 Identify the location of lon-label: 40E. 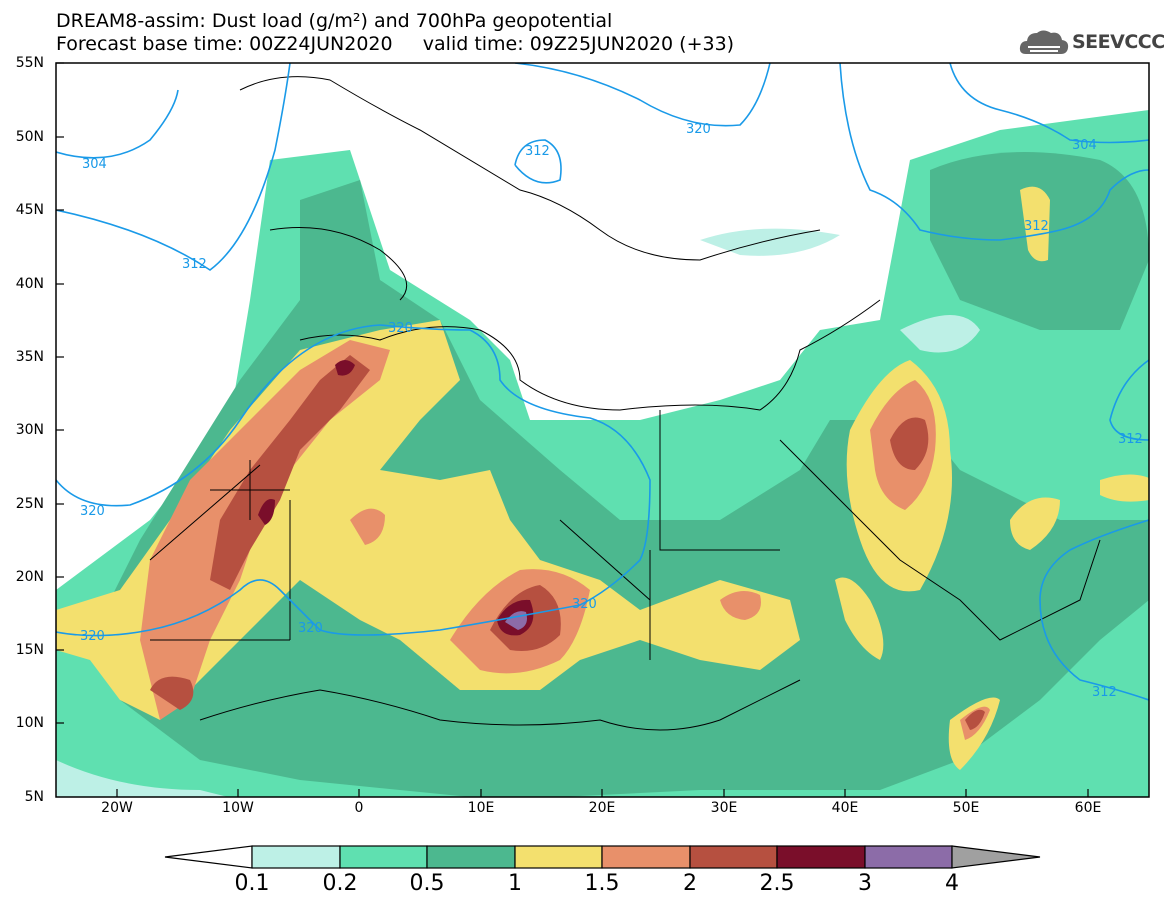
(845, 808).